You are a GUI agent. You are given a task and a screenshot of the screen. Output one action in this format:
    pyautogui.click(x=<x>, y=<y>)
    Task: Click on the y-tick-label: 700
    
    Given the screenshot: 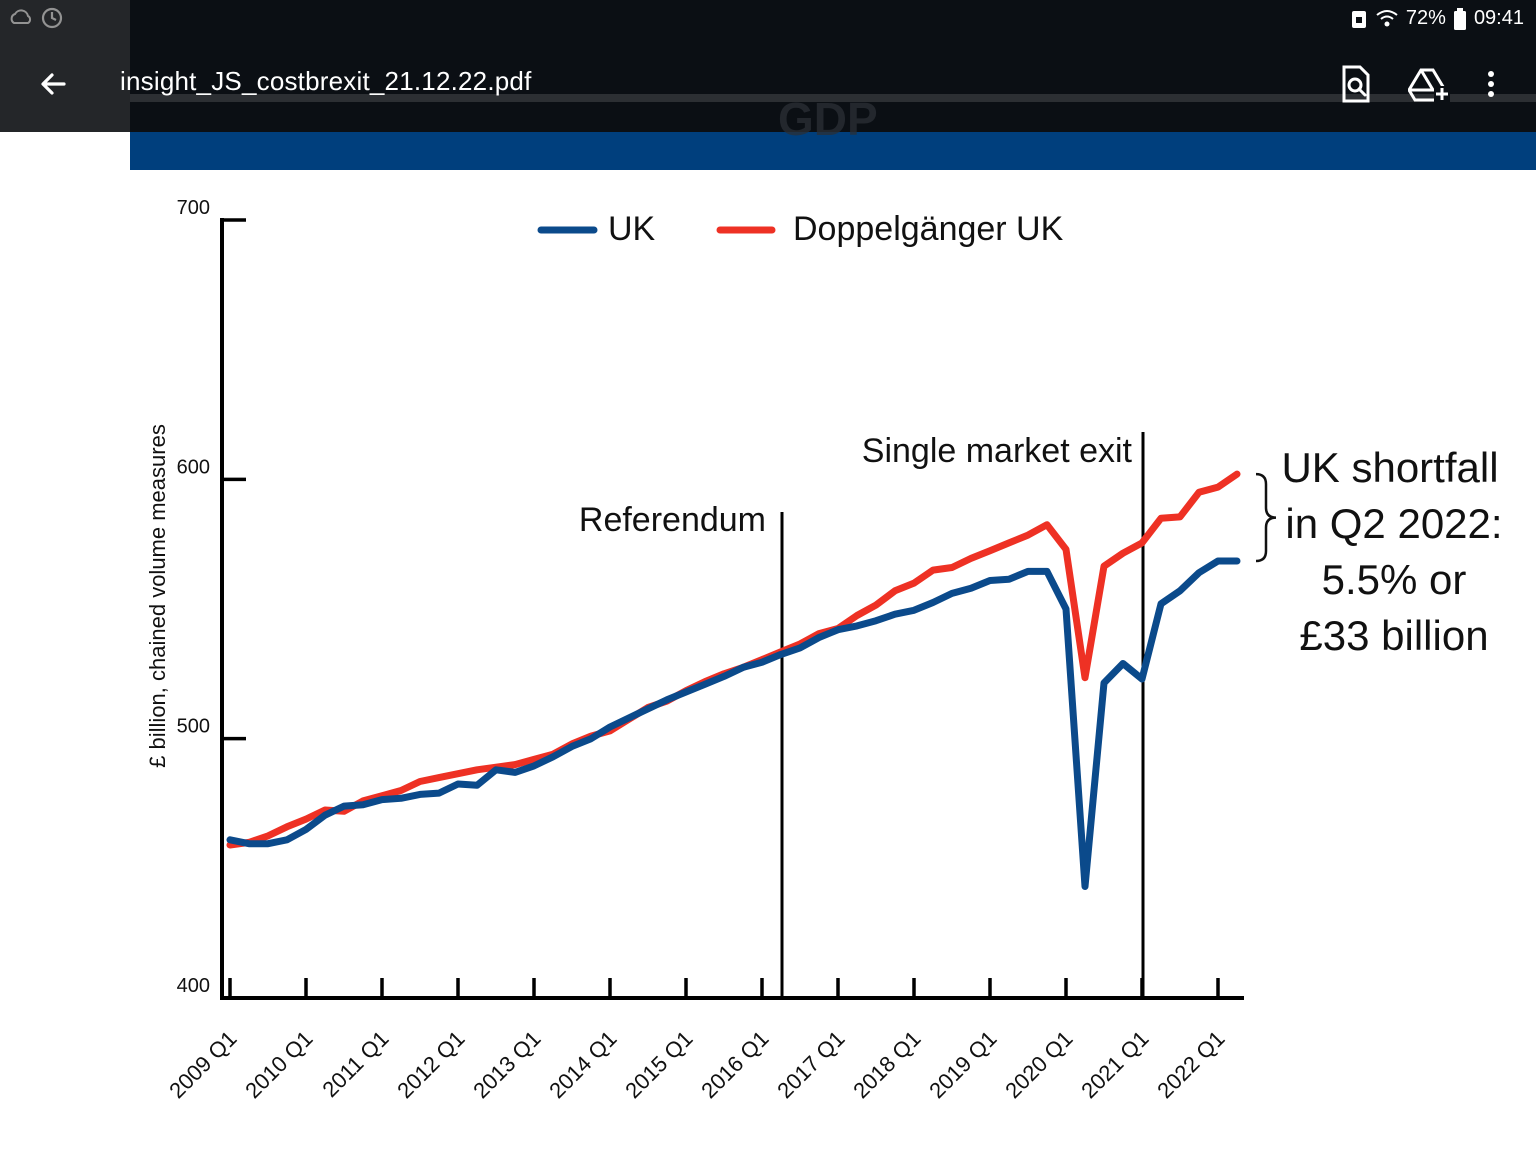 What is the action you would take?
    pyautogui.click(x=193, y=208)
    